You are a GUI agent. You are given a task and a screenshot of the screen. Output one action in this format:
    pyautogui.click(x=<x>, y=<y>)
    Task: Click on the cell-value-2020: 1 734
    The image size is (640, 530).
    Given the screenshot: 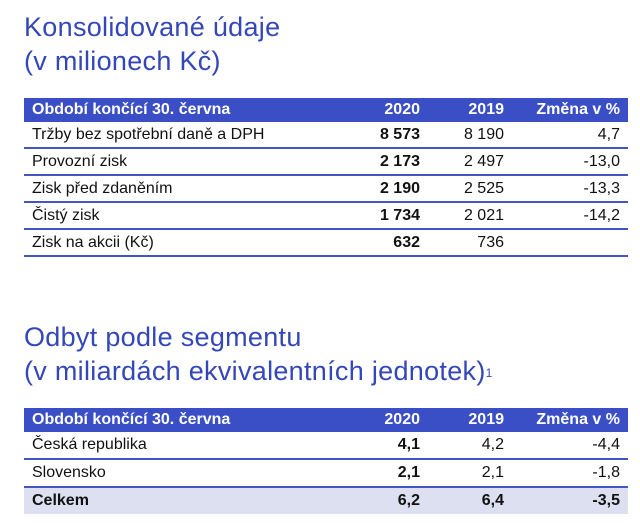 What is the action you would take?
    pyautogui.click(x=384, y=216)
    